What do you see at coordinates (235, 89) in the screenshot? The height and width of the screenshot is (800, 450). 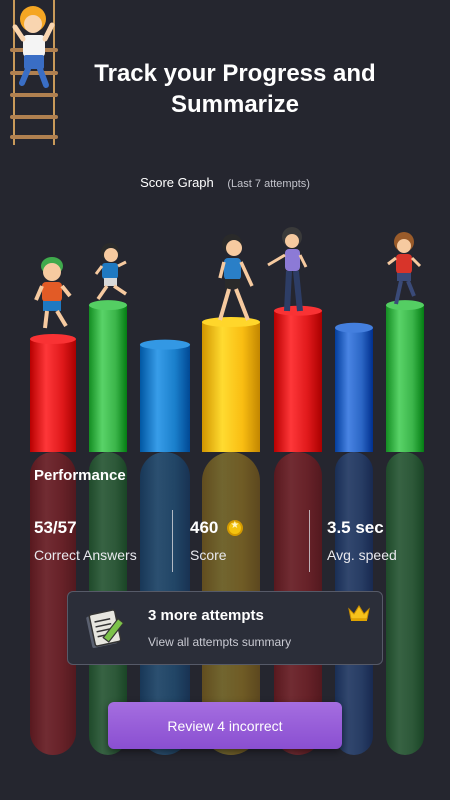 I see `page-title: Track your Progress and Summarize` at bounding box center [235, 89].